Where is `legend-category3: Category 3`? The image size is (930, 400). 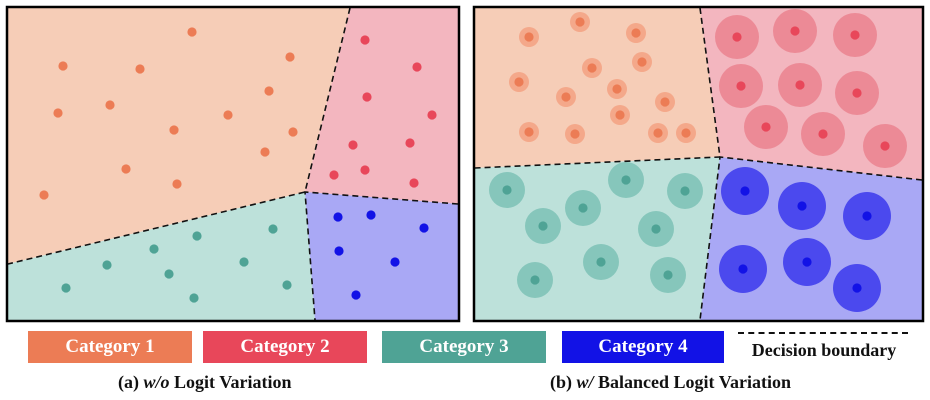
legend-category3: Category 3 is located at coordinates (464, 347).